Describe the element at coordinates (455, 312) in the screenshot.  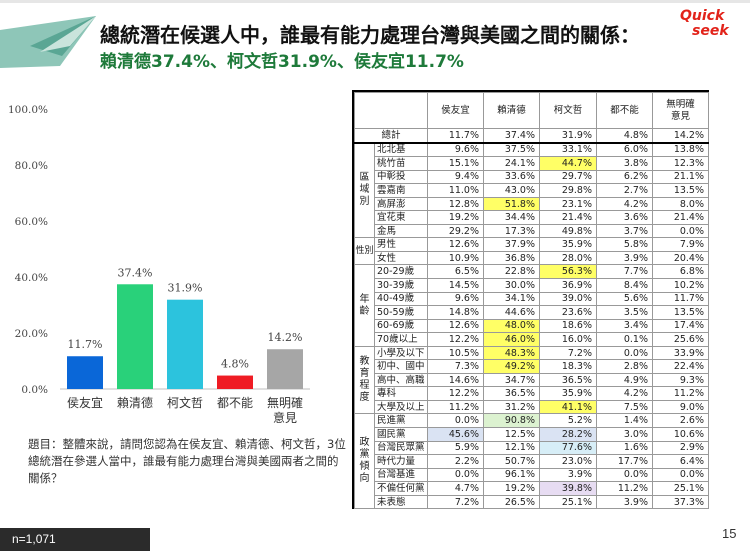
I see `table-cell: 14.8%` at that location.